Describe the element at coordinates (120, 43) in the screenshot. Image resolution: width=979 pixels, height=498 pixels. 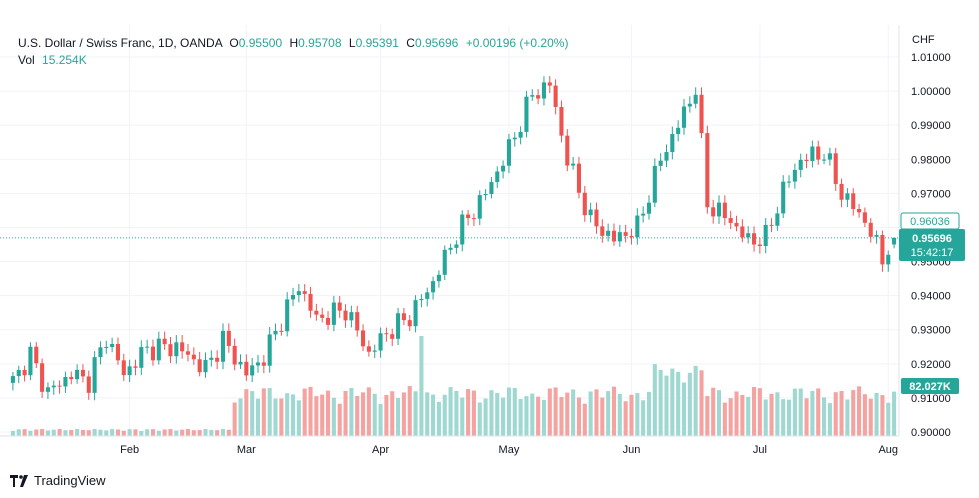
I see `symbol-title: U.S. Dollar / Swiss Franc, 1D, OANDA` at that location.